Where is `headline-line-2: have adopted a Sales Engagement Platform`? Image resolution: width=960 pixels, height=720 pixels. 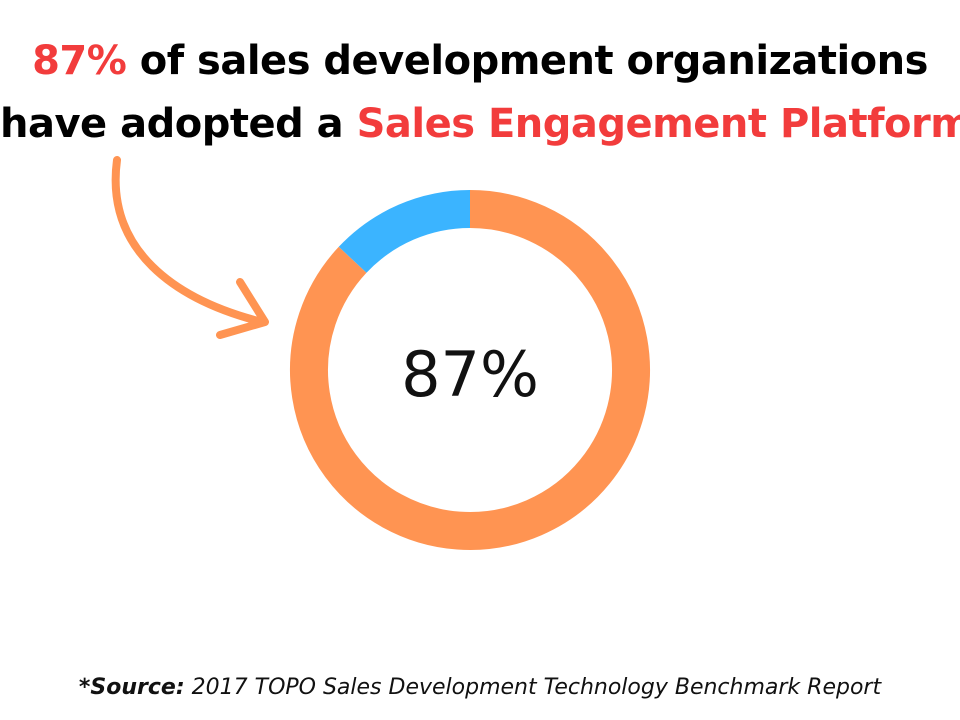
headline-line-2: have adopted a Sales Engagement Platform is located at coordinates (480, 124).